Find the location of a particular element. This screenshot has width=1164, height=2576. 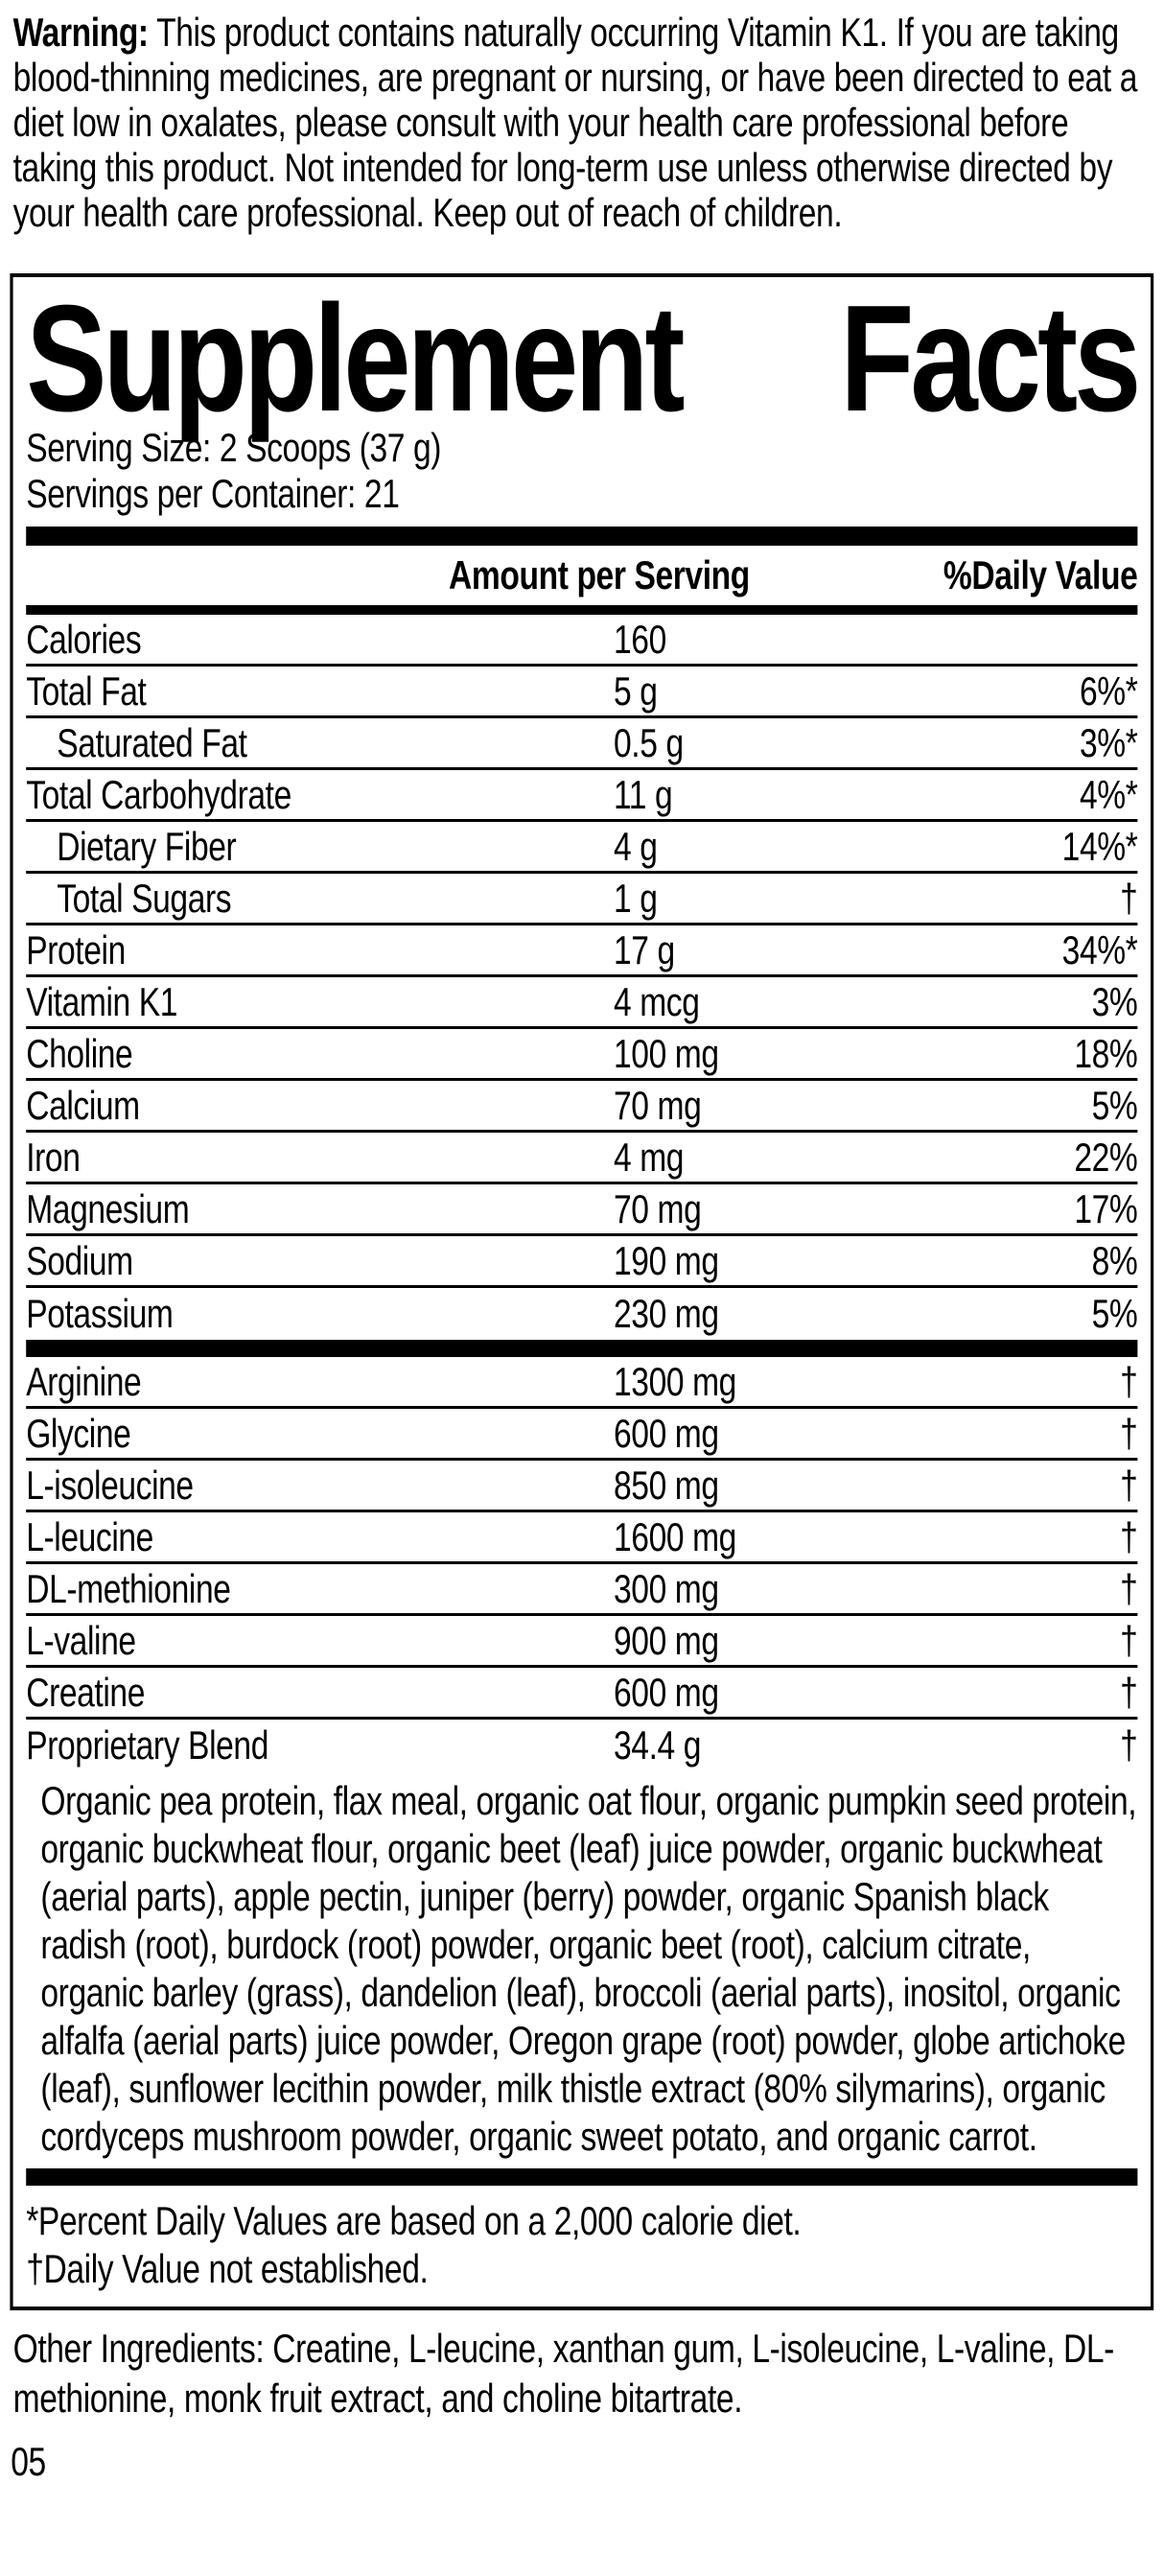

table-row: Arginine 1300 mg † is located at coordinates (582, 1383).